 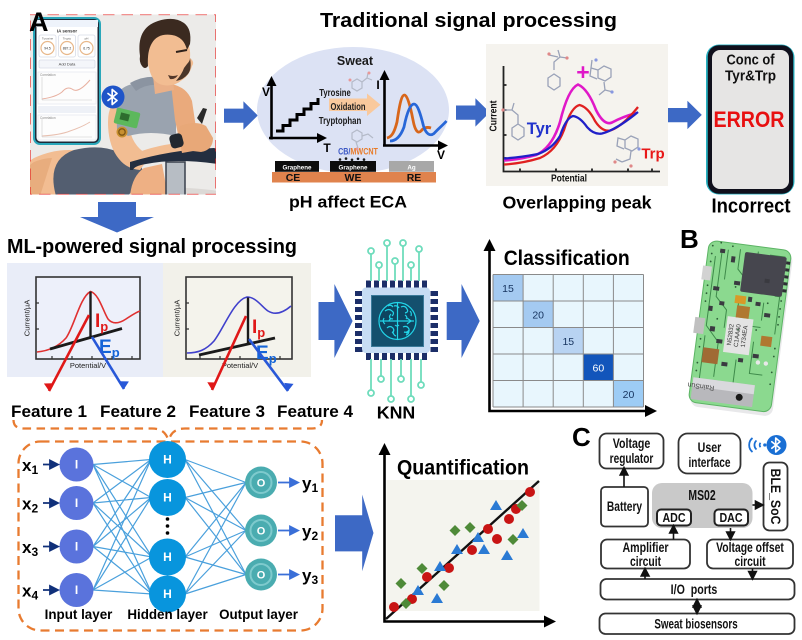 What do you see at coordinates (652, 154) in the screenshot?
I see `svg-text: Trp` at bounding box center [652, 154].